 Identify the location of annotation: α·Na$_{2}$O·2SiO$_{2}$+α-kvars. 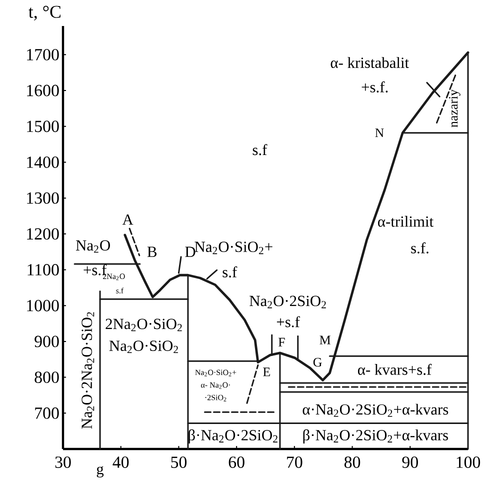
(375, 410).